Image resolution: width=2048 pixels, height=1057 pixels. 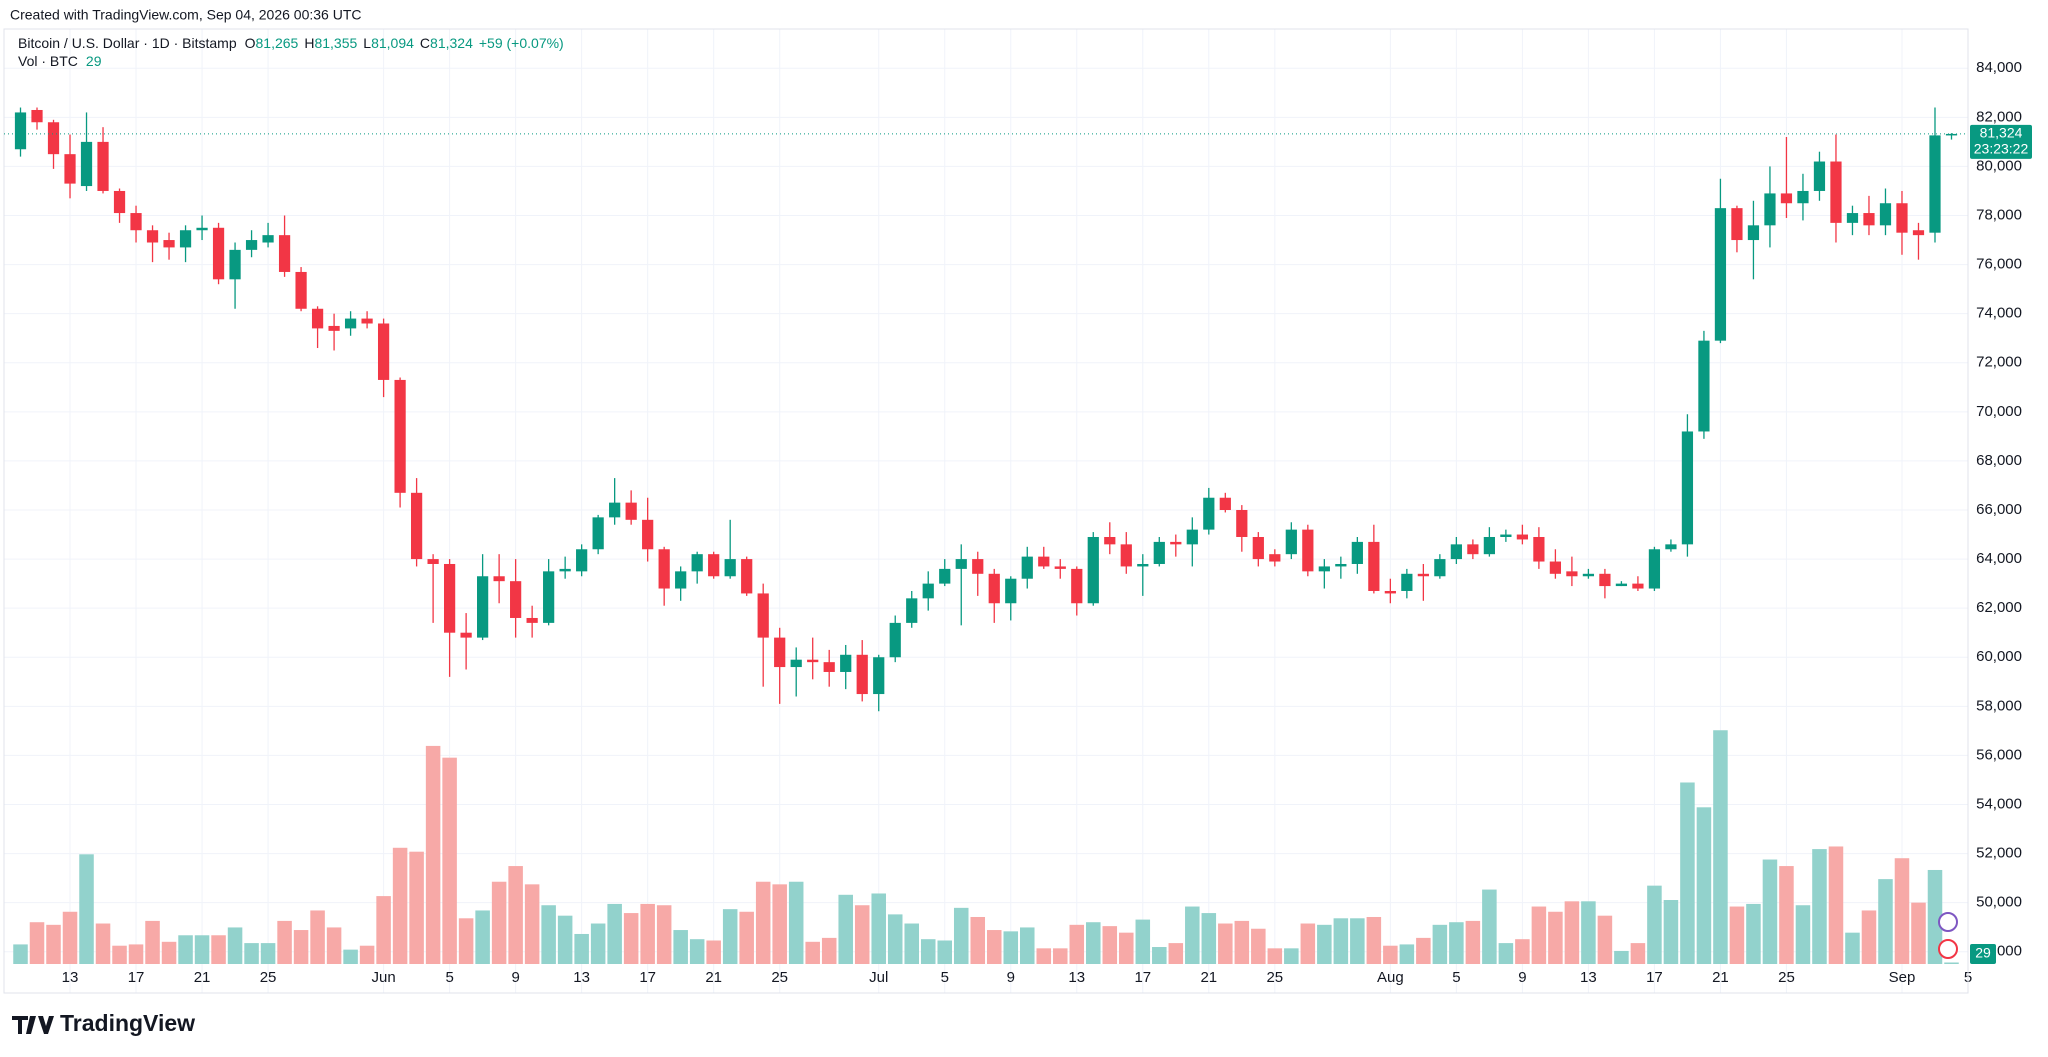 What do you see at coordinates (451, 43) in the screenshot?
I see `close-value: 81,324` at bounding box center [451, 43].